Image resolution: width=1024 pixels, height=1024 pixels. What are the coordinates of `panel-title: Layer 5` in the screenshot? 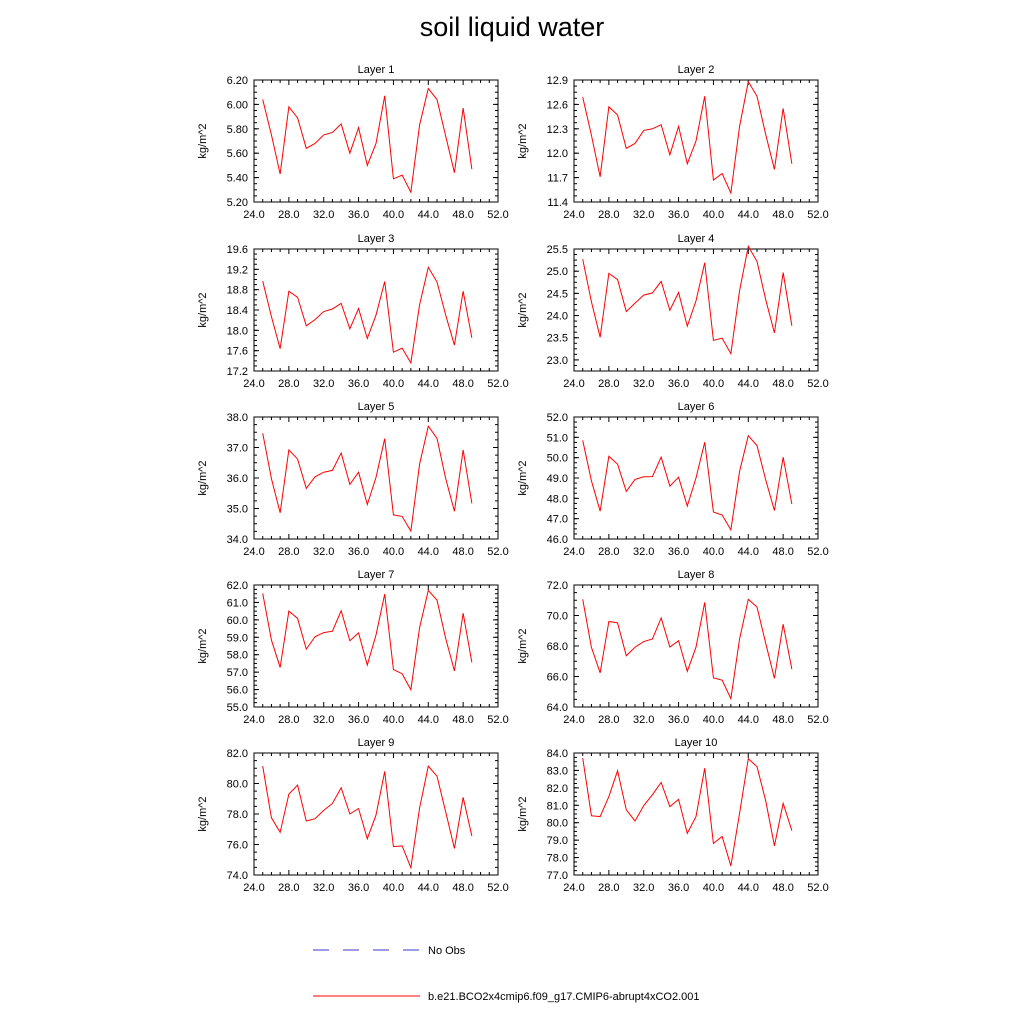 It's located at (376, 407).